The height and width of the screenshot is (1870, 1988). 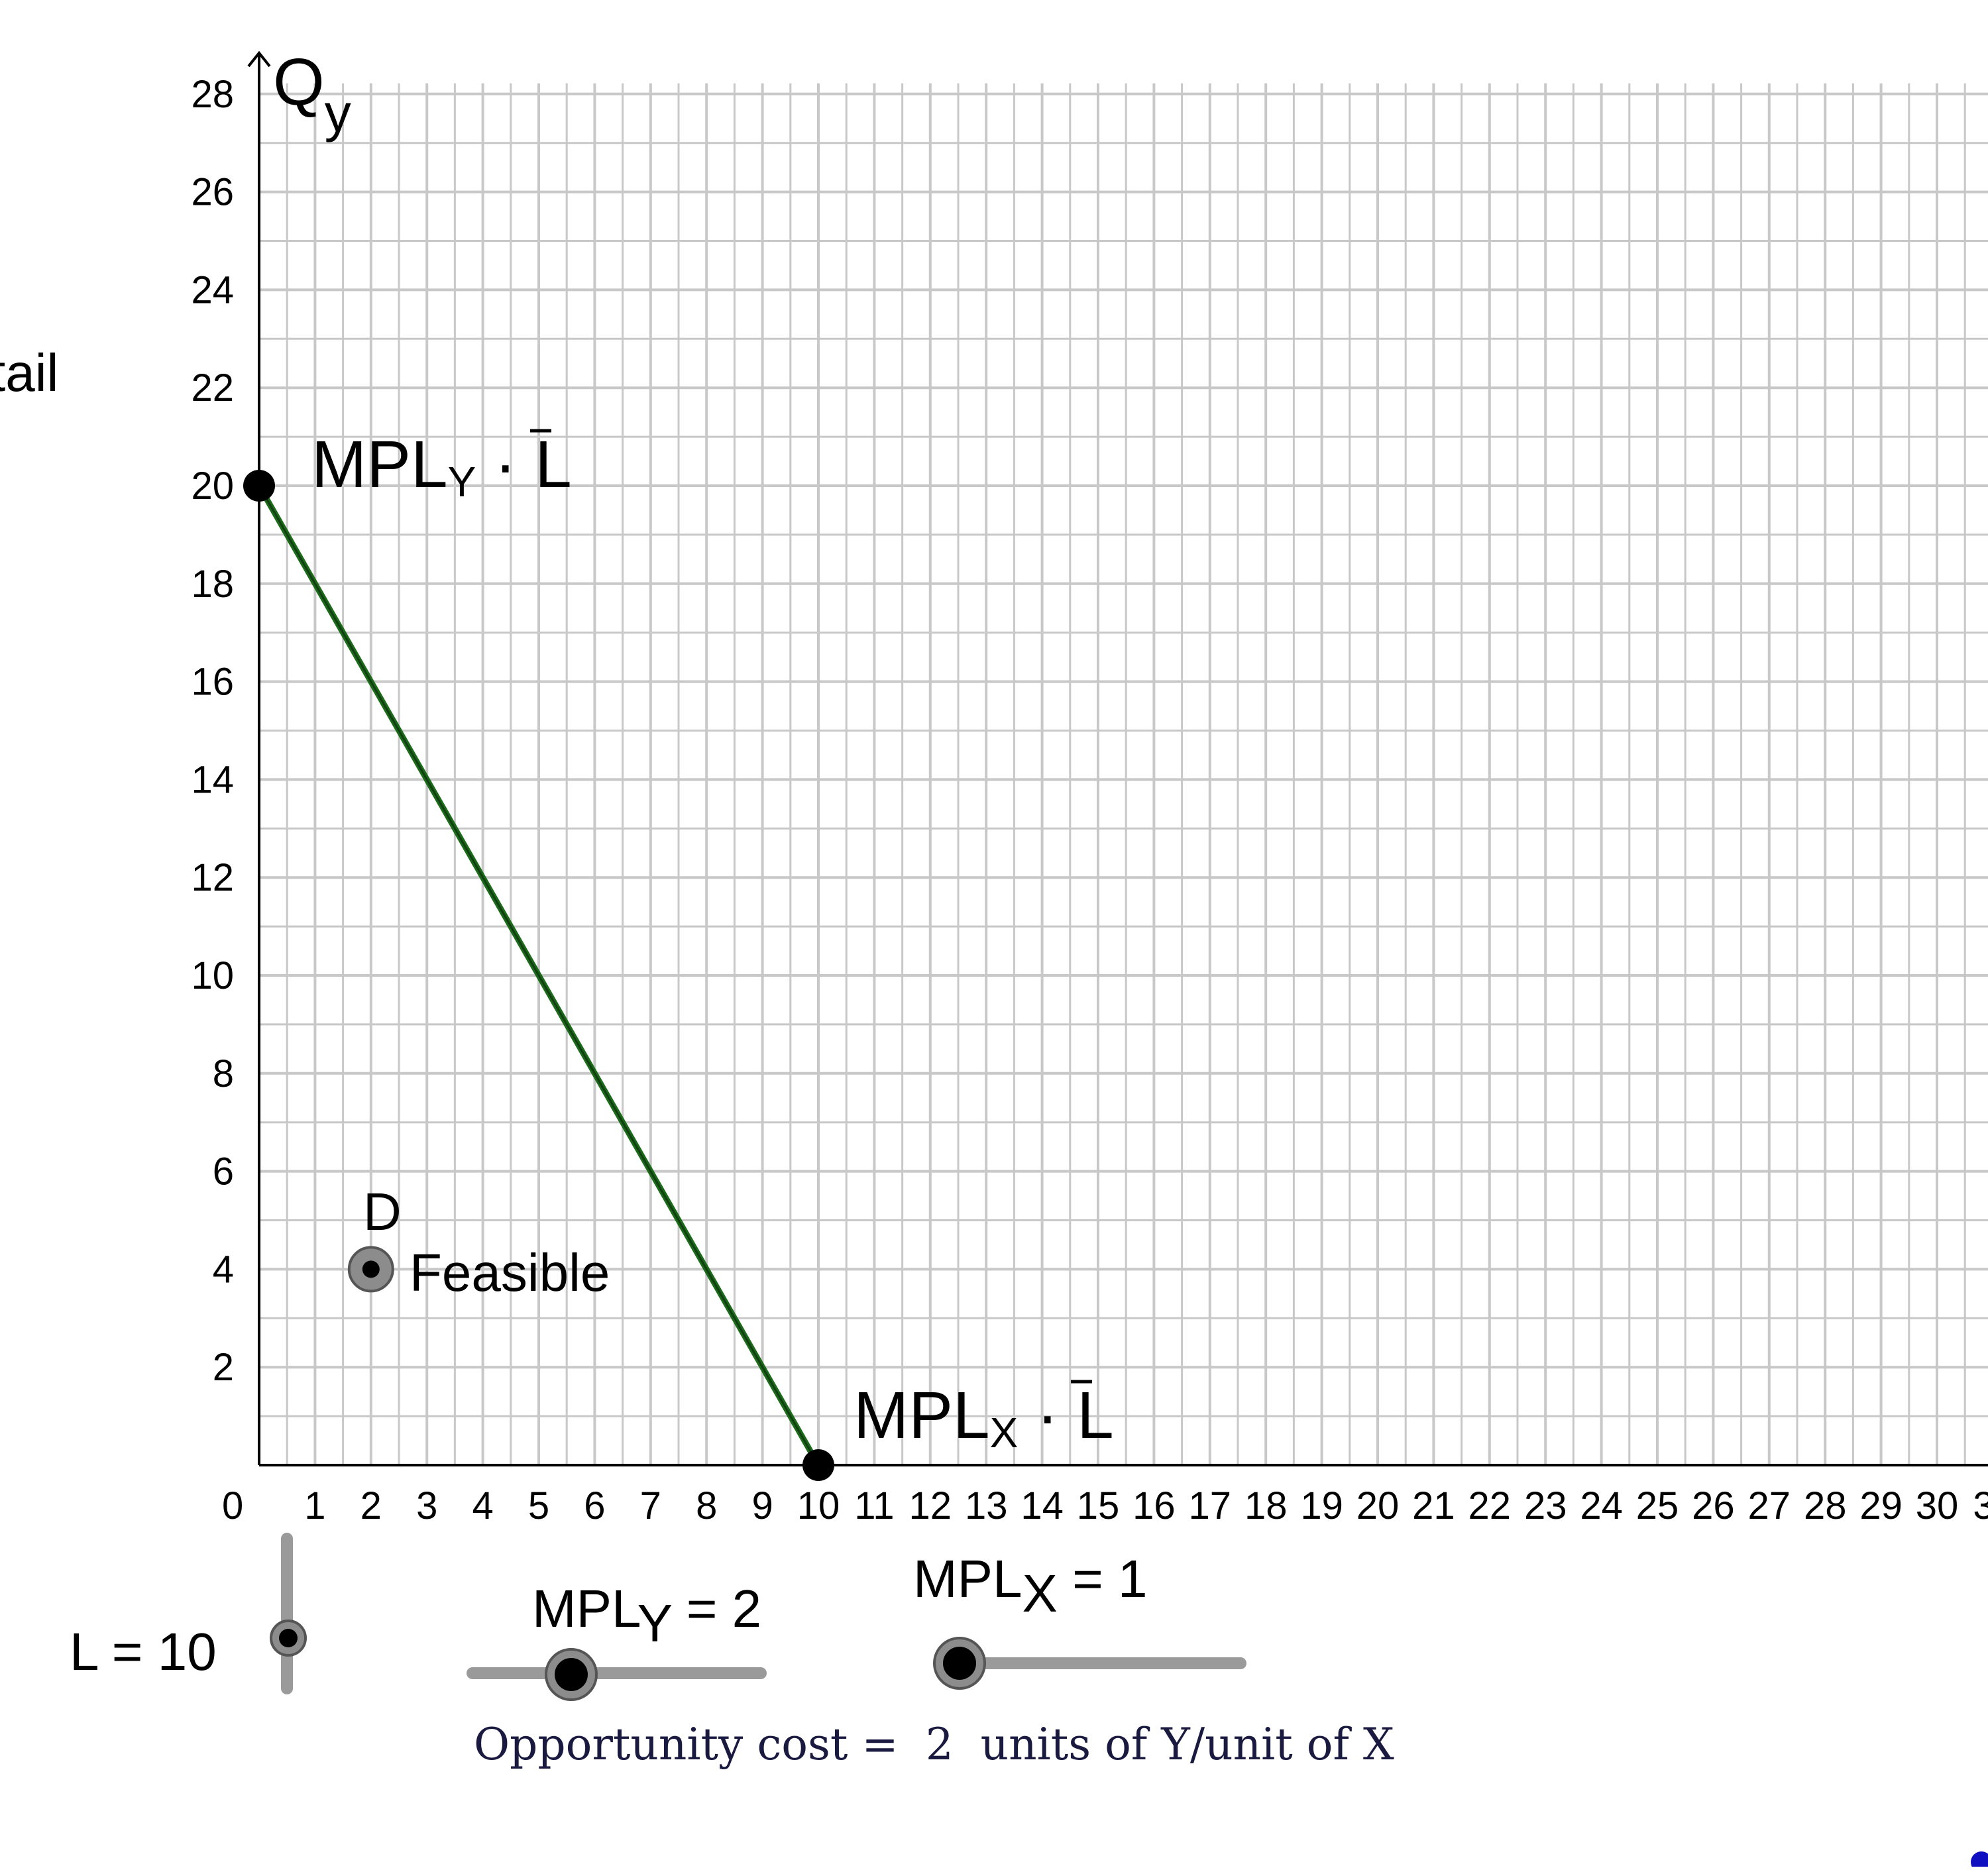 I want to click on labor-slider-thumb-dot, so click(x=288, y=1638).